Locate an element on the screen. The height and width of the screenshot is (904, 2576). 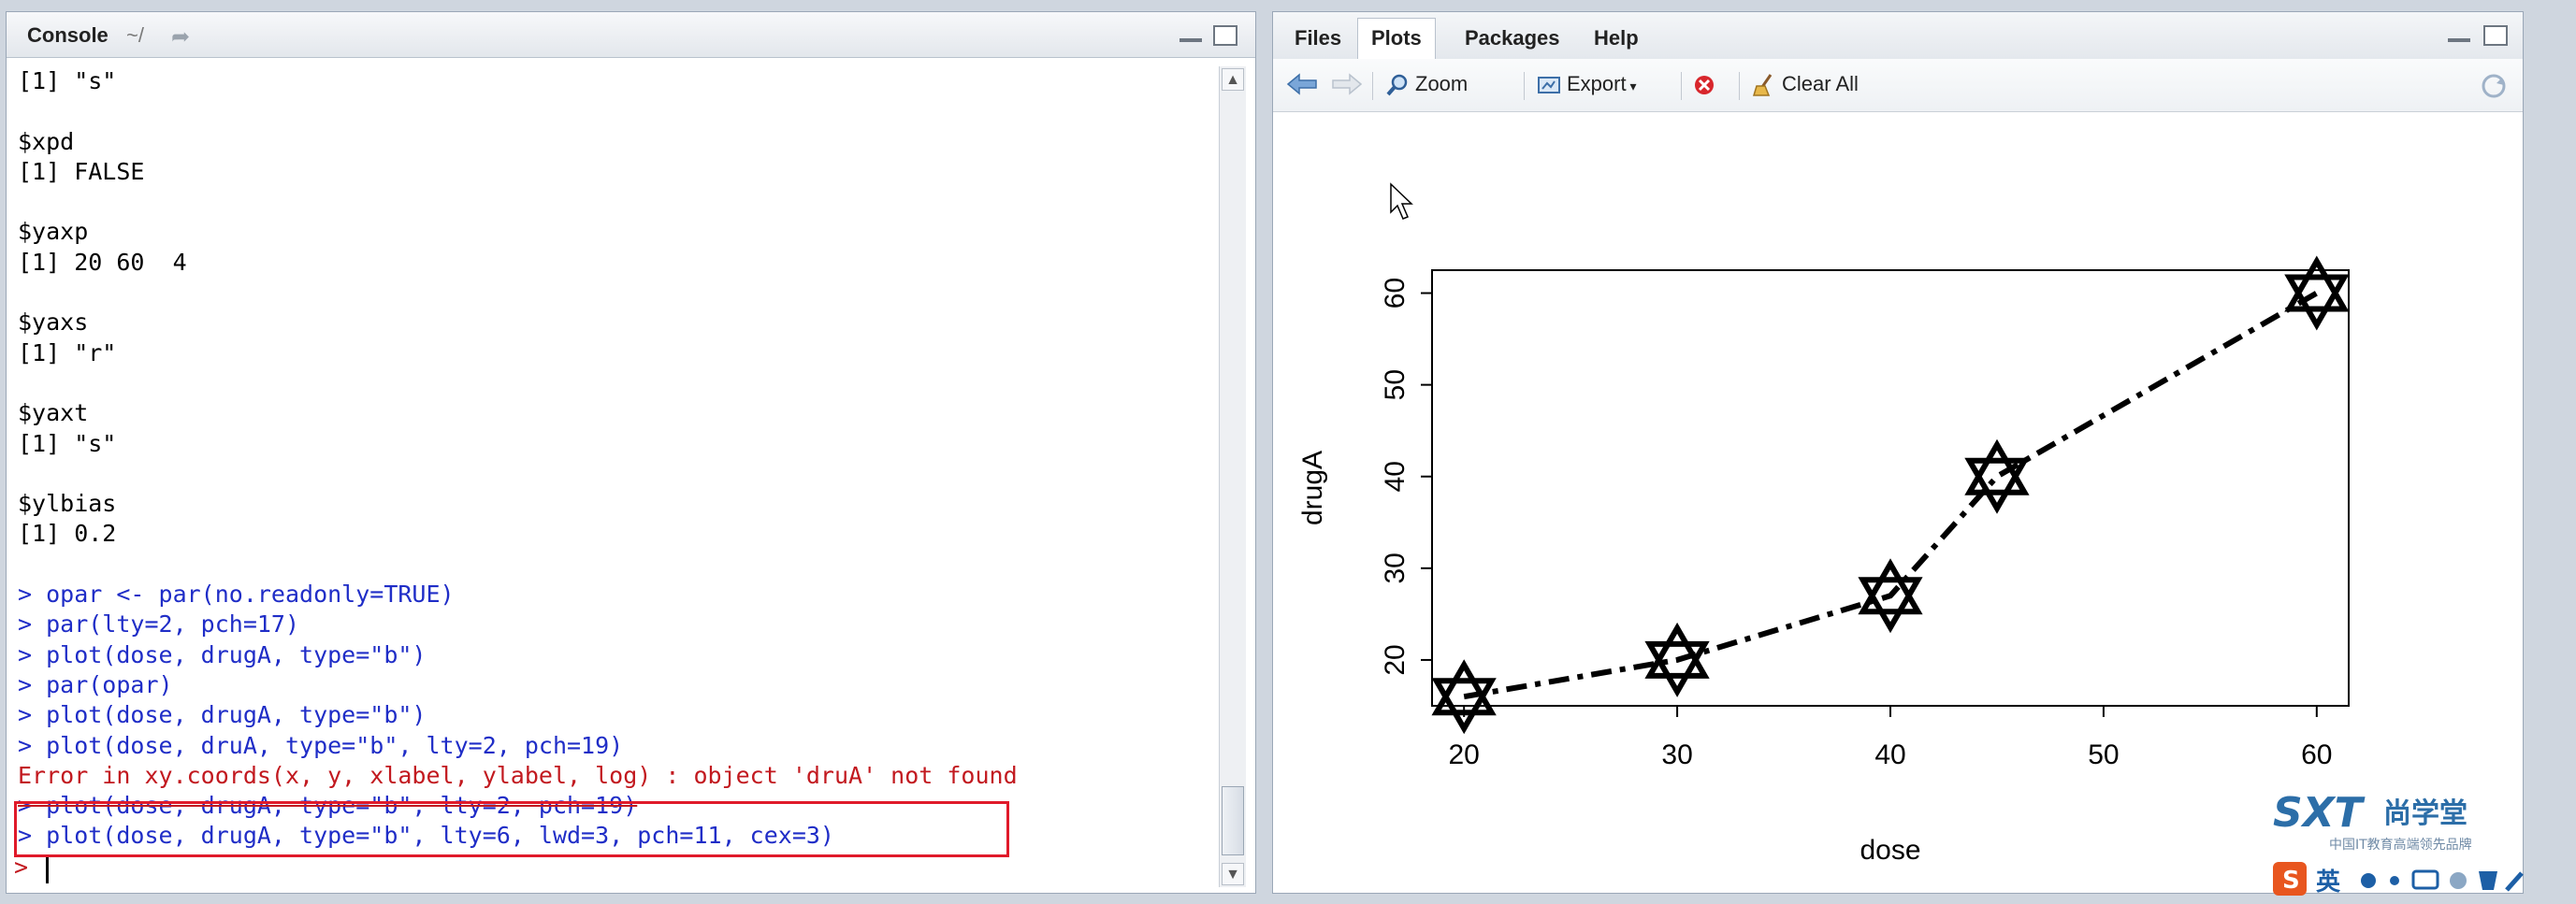
output-line: [1] "r" is located at coordinates (67, 352).